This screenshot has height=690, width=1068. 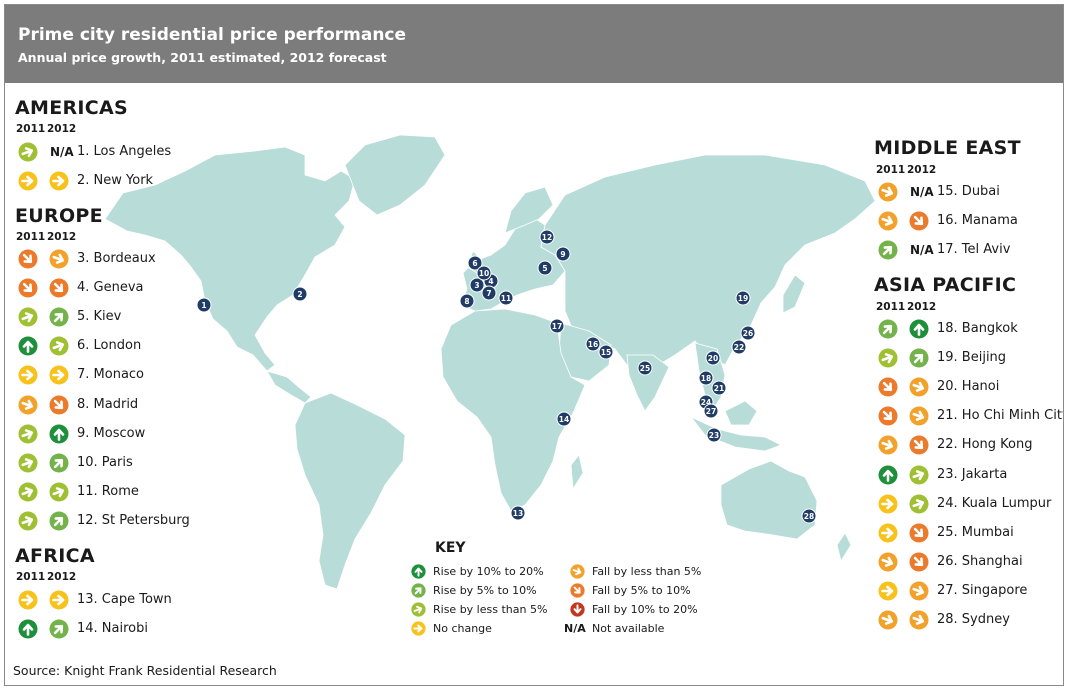 What do you see at coordinates (1000, 416) in the screenshot?
I see `city-label: 21. Ho Chi Minh City` at bounding box center [1000, 416].